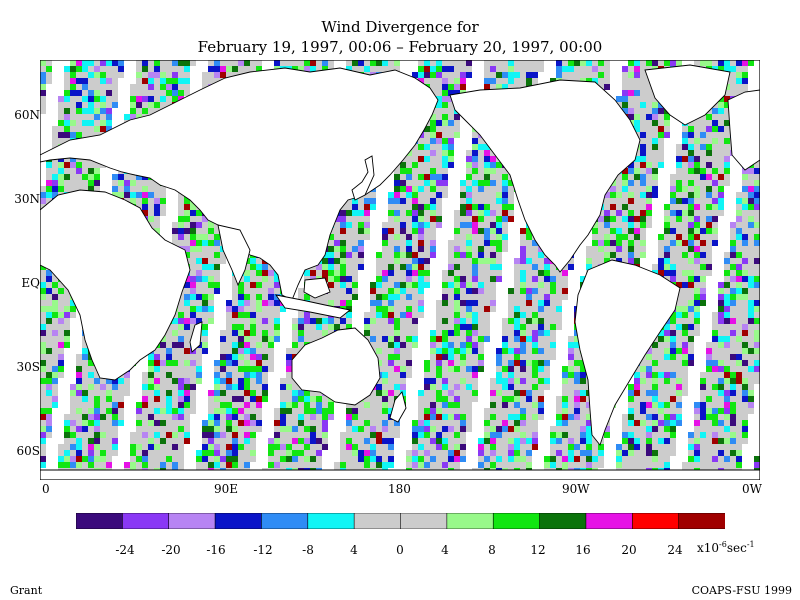  I want to click on colorbar-tick: 24, so click(675, 550).